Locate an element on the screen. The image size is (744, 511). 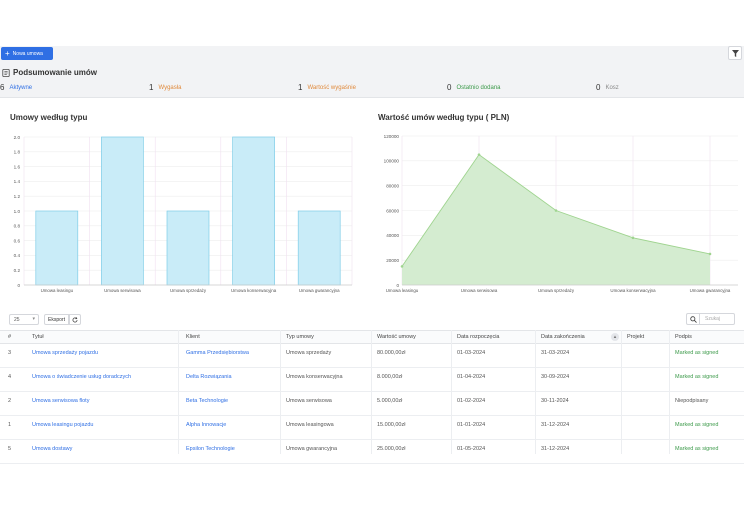
filter-button is located at coordinates (735, 53).